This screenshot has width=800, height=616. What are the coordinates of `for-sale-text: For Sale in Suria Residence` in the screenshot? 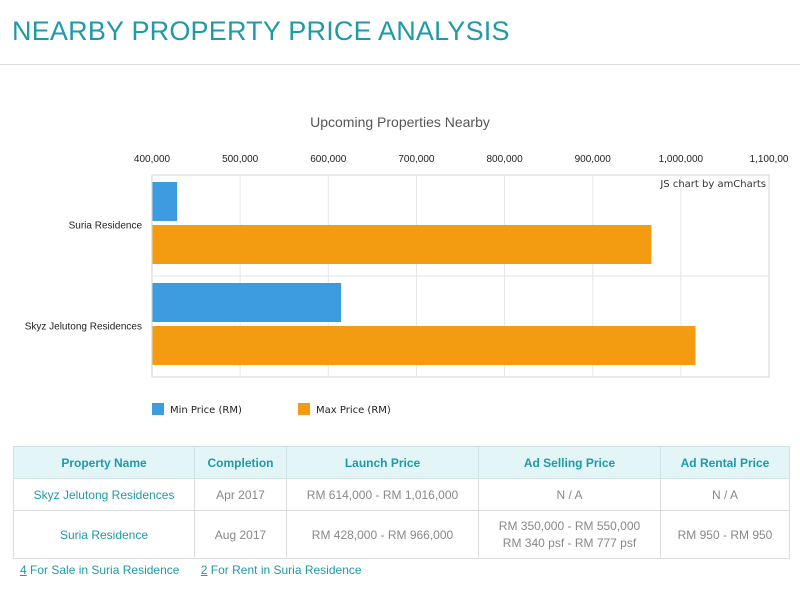 It's located at (103, 570).